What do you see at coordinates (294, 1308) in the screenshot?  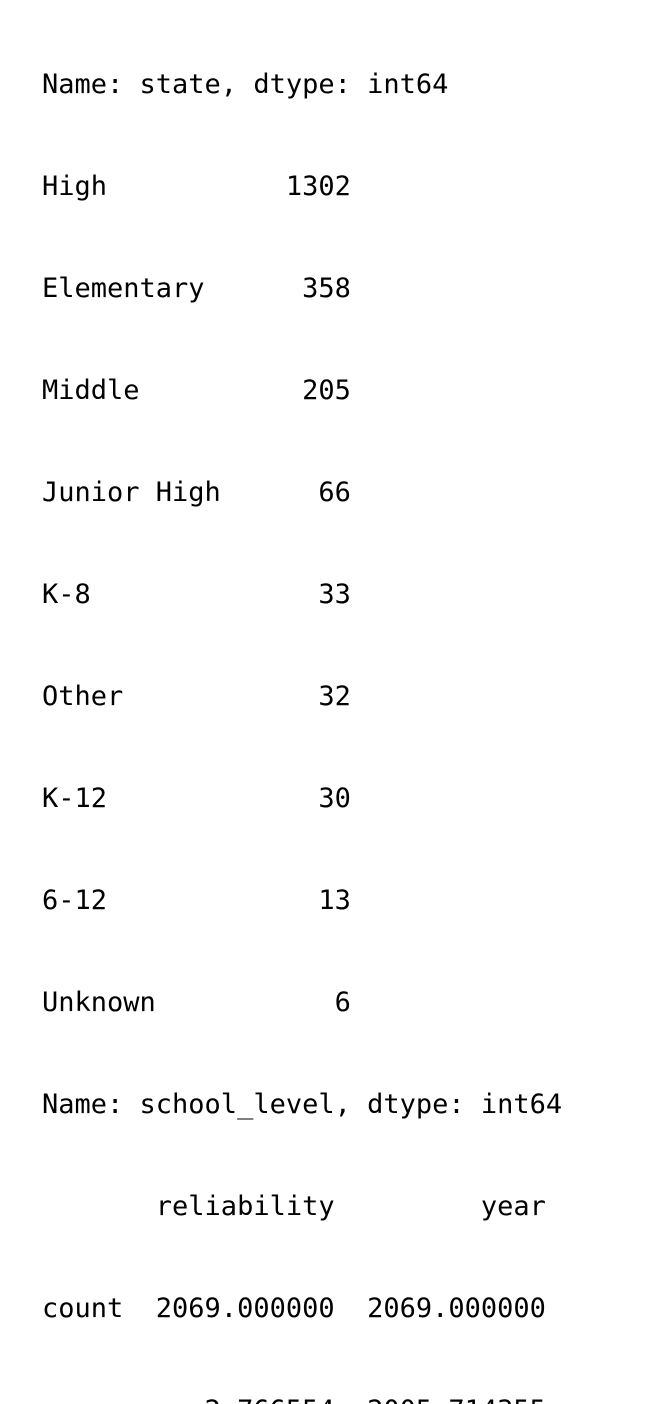 I see `describe-row-count: count 2069.000000 2069.000000` at bounding box center [294, 1308].